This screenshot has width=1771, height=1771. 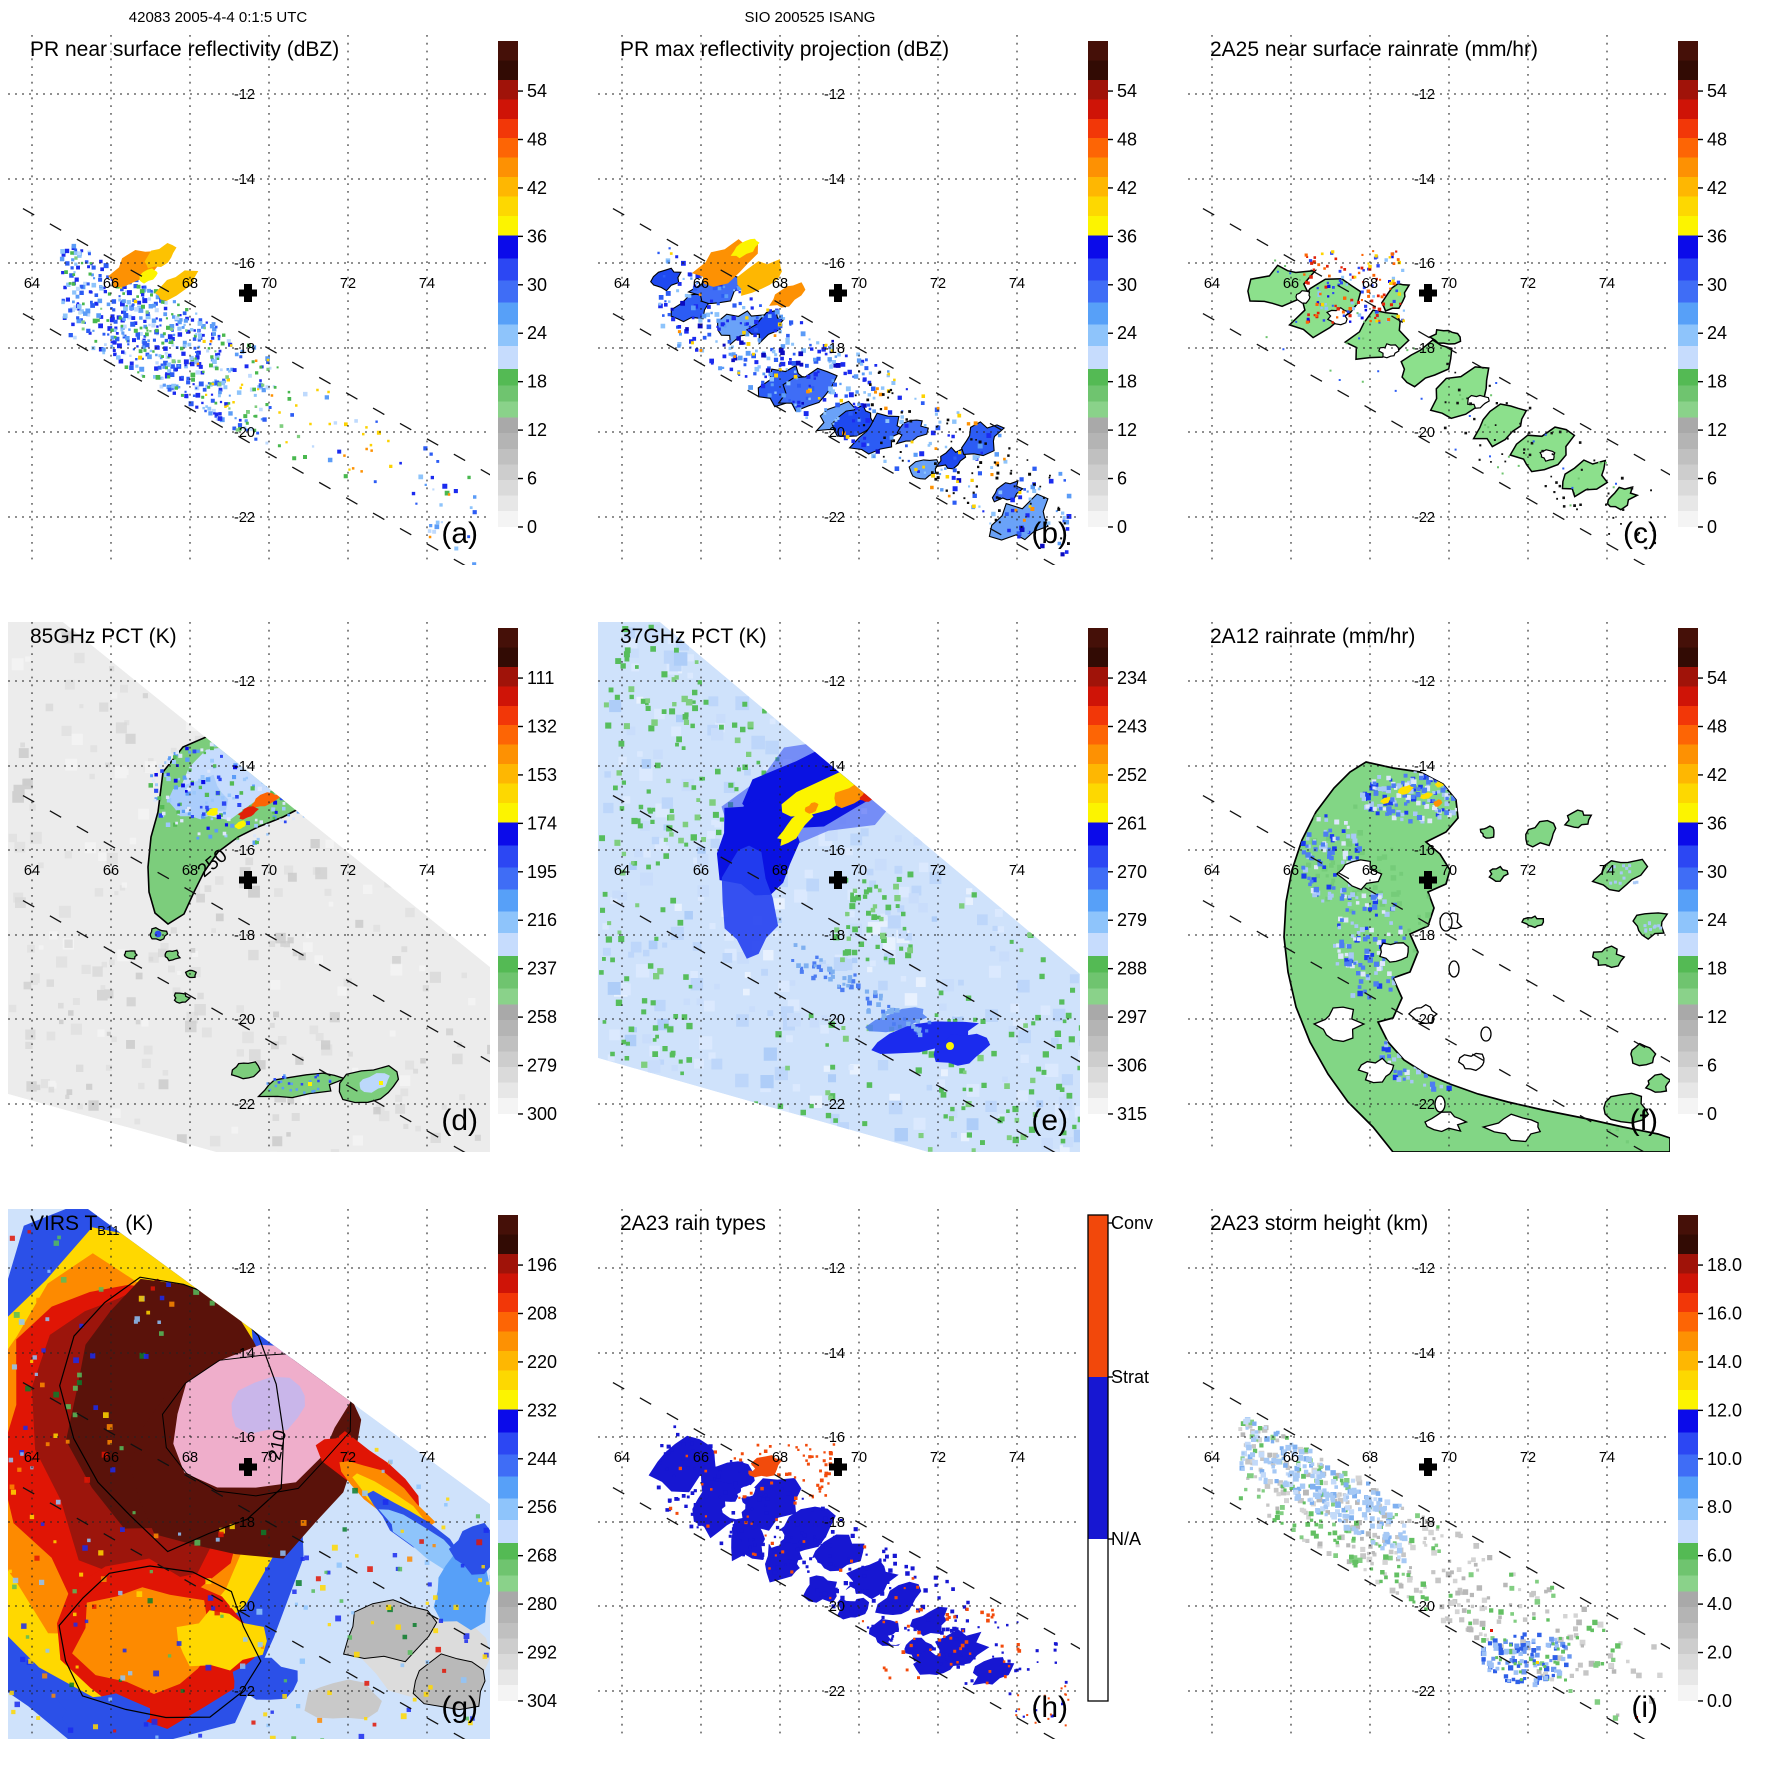 I want to click on lon-label: 72, so click(x=938, y=871).